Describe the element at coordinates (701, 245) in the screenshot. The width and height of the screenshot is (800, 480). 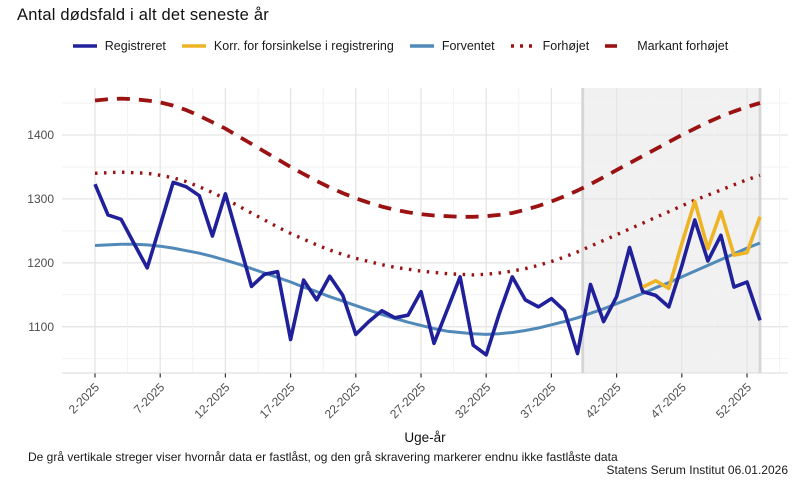
I see `series-line-korr-for-forsinkelse-i-registrering` at that location.